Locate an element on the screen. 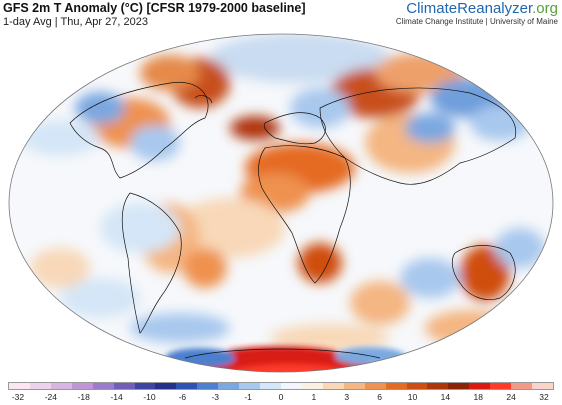 This screenshot has width=562, height=405. map-subtitle: 1-day Avg | Thu, Apr 27, 2023 is located at coordinates (75, 22).